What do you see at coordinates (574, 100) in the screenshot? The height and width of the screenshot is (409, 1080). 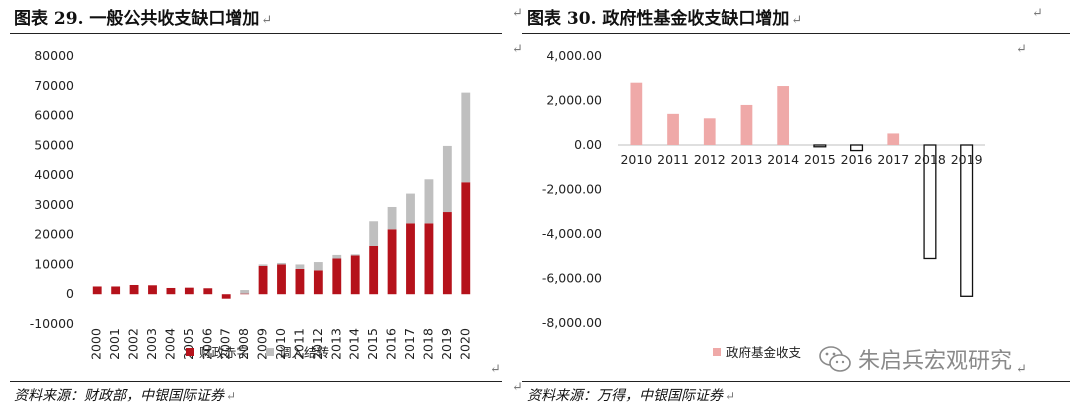 I see `y-tick-label: 2,000.00` at bounding box center [574, 100].